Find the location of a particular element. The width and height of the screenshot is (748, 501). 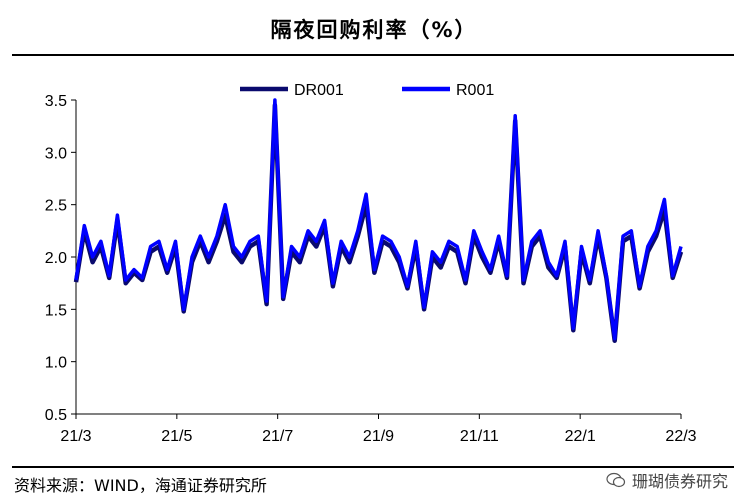

x-tick-label: 21/11 is located at coordinates (479, 436).